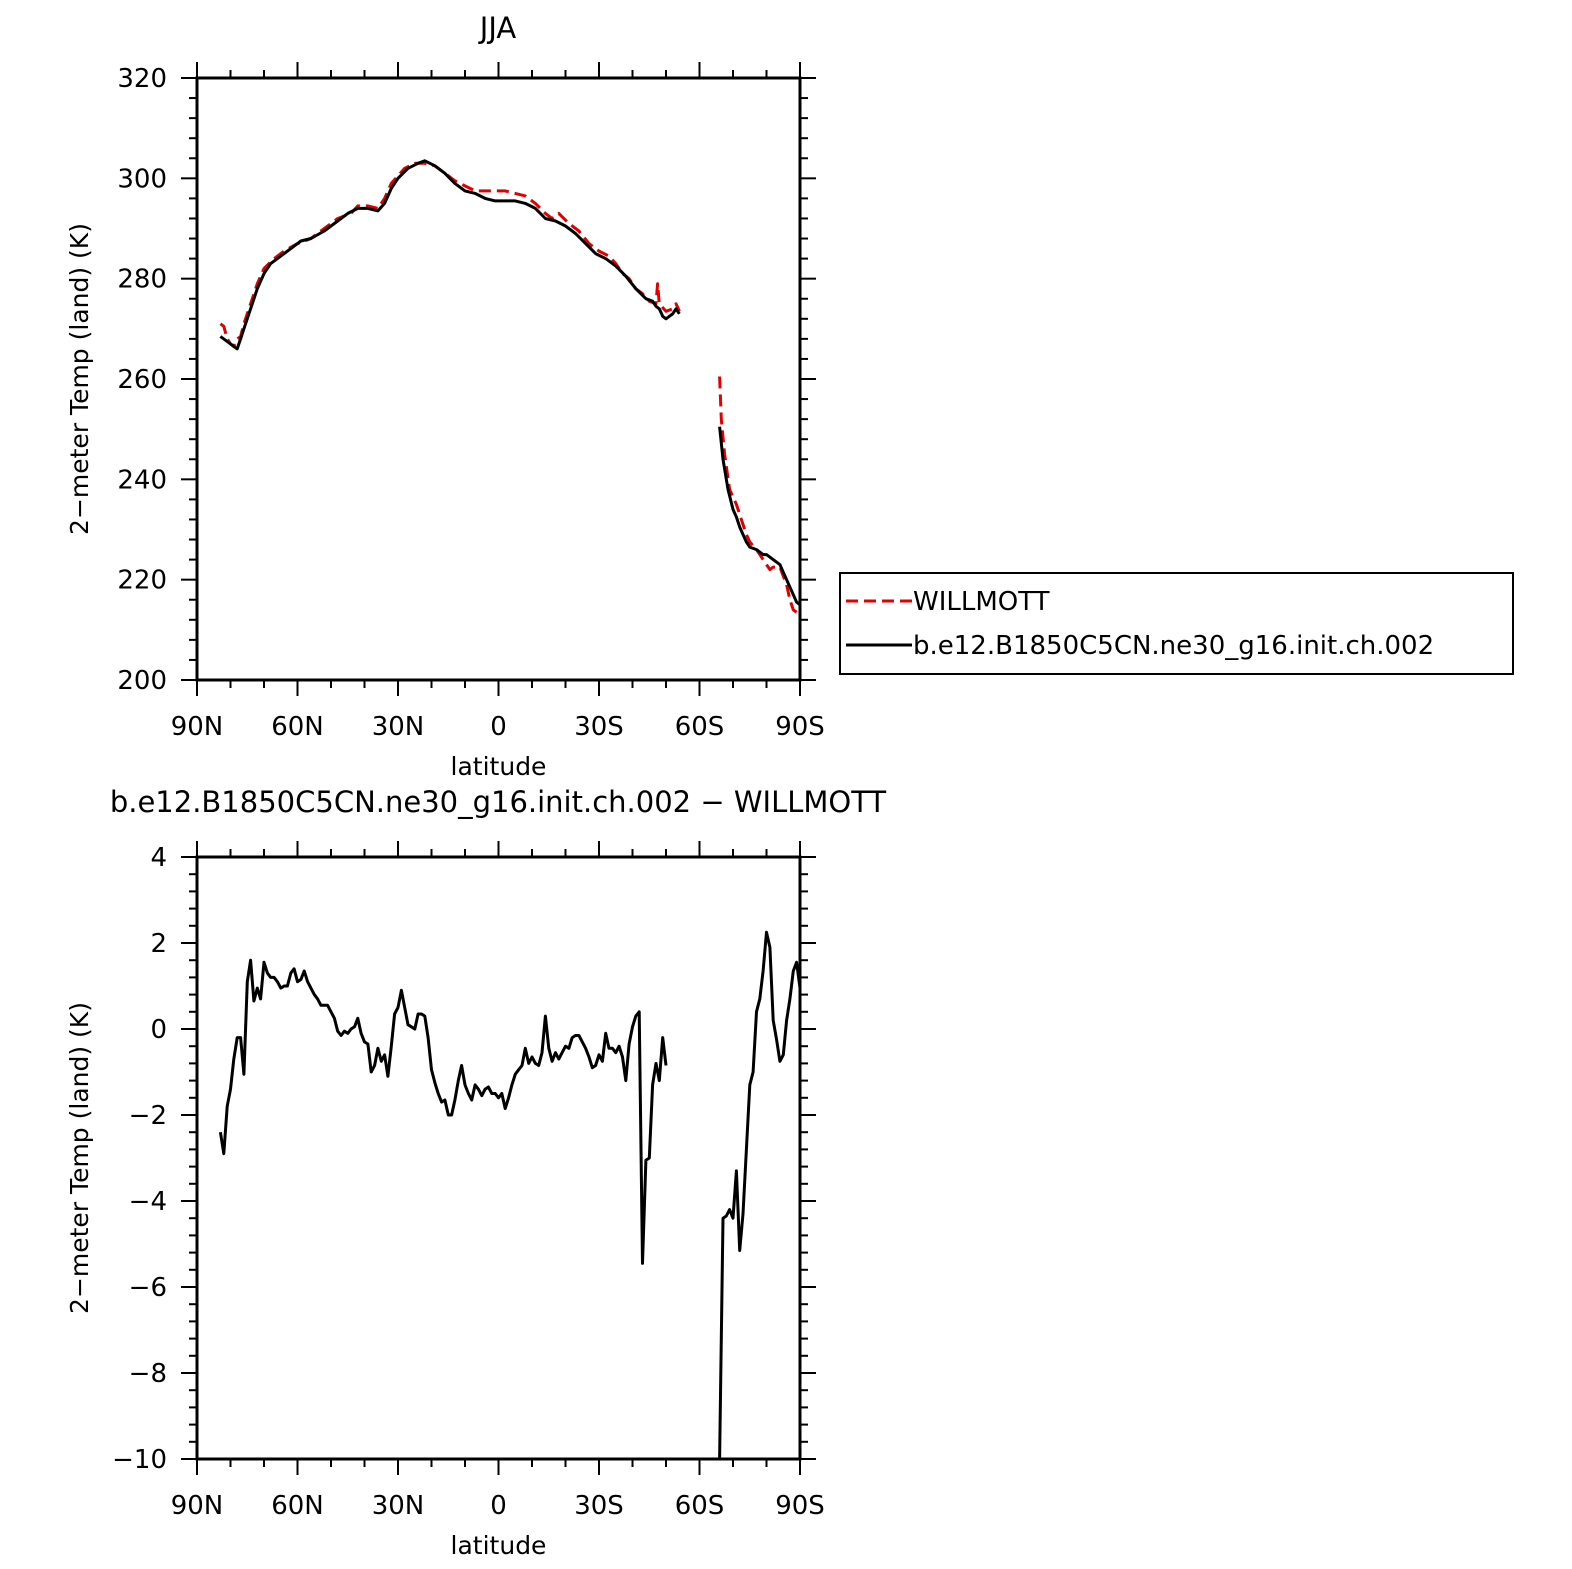 This screenshot has width=1572, height=1569. I want to click on legend-entry-label: WILLMOTT, so click(981, 602).